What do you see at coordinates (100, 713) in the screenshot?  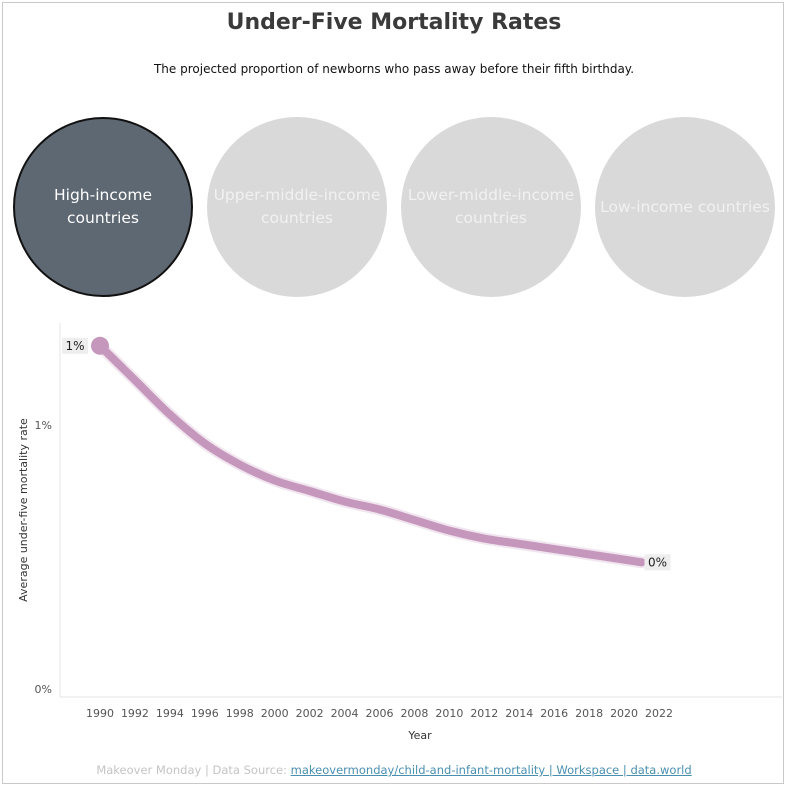 I see `x-tick-label: 1990` at bounding box center [100, 713].